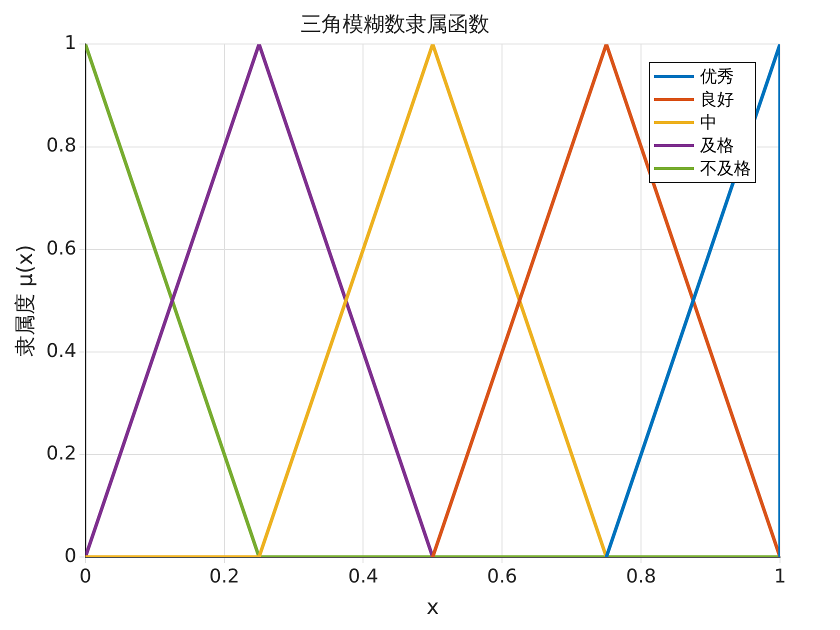 This screenshot has height=630, width=840. What do you see at coordinates (502, 576) in the screenshot?
I see `x-tick-label: 0.6` at bounding box center [502, 576].